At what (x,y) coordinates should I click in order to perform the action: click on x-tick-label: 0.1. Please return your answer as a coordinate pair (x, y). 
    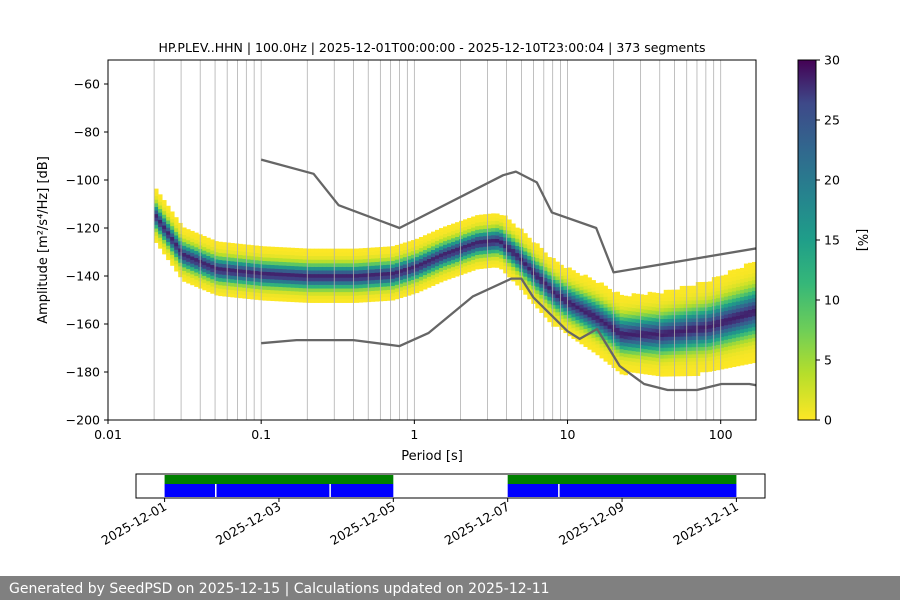
    Looking at the image, I should click on (261, 434).